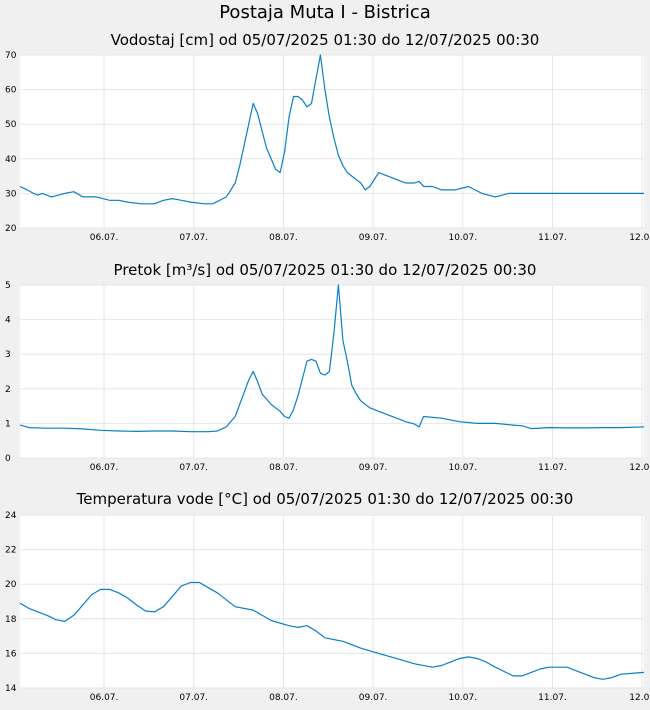  I want to click on y-tick-label: 50, so click(11, 125).